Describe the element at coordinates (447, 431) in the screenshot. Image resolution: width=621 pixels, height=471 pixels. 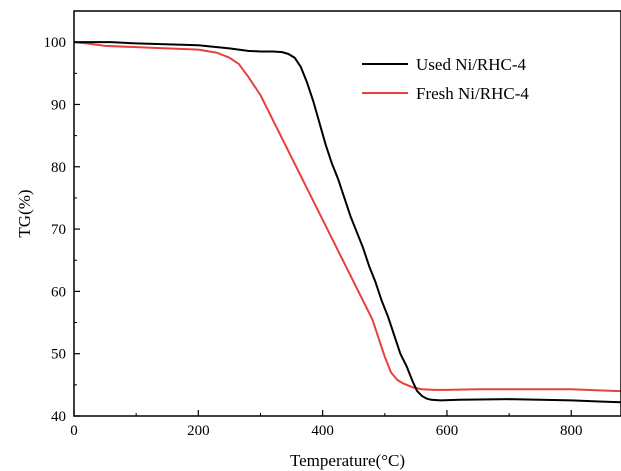
I see `x-tick-label: 600` at that location.